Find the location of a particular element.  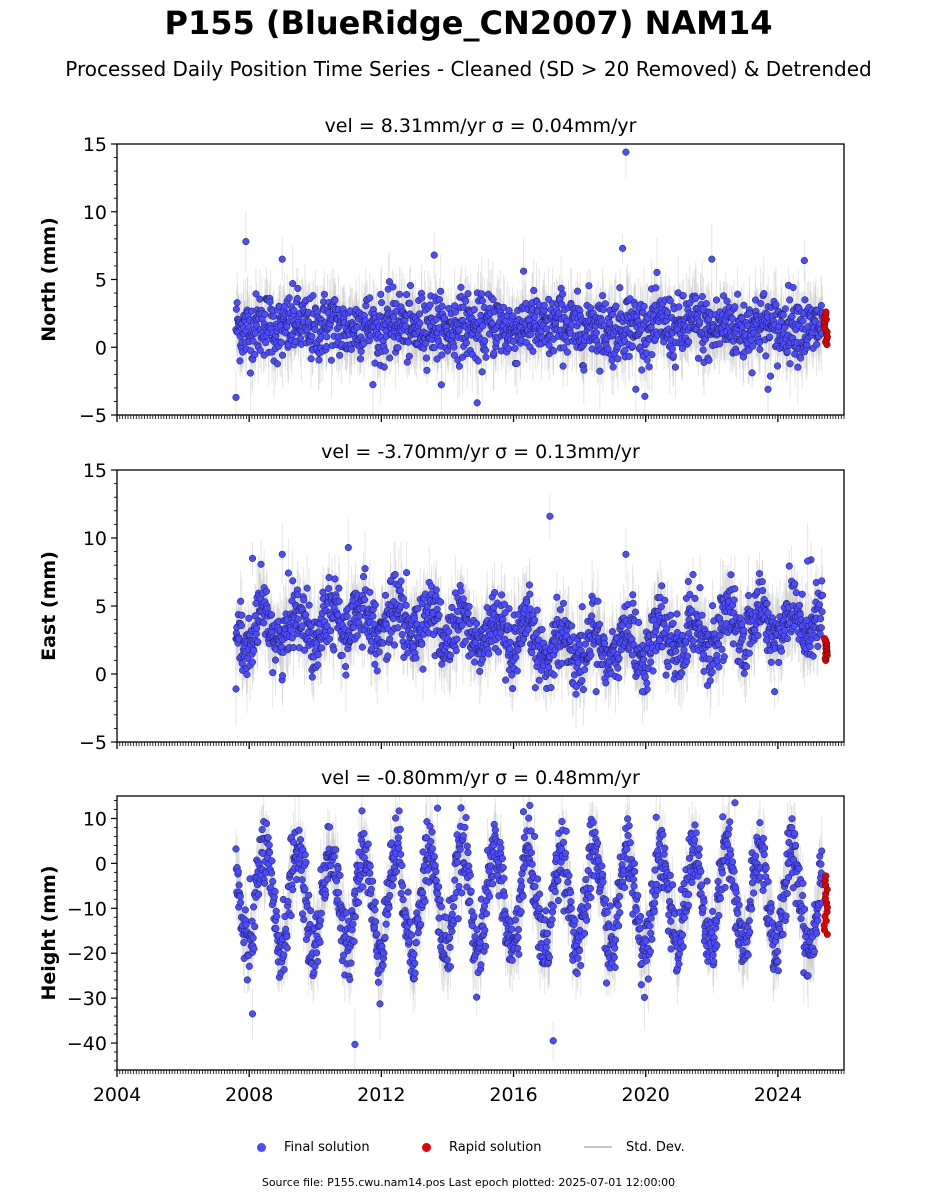

y-tick-label: 5 is located at coordinates (101, 281).